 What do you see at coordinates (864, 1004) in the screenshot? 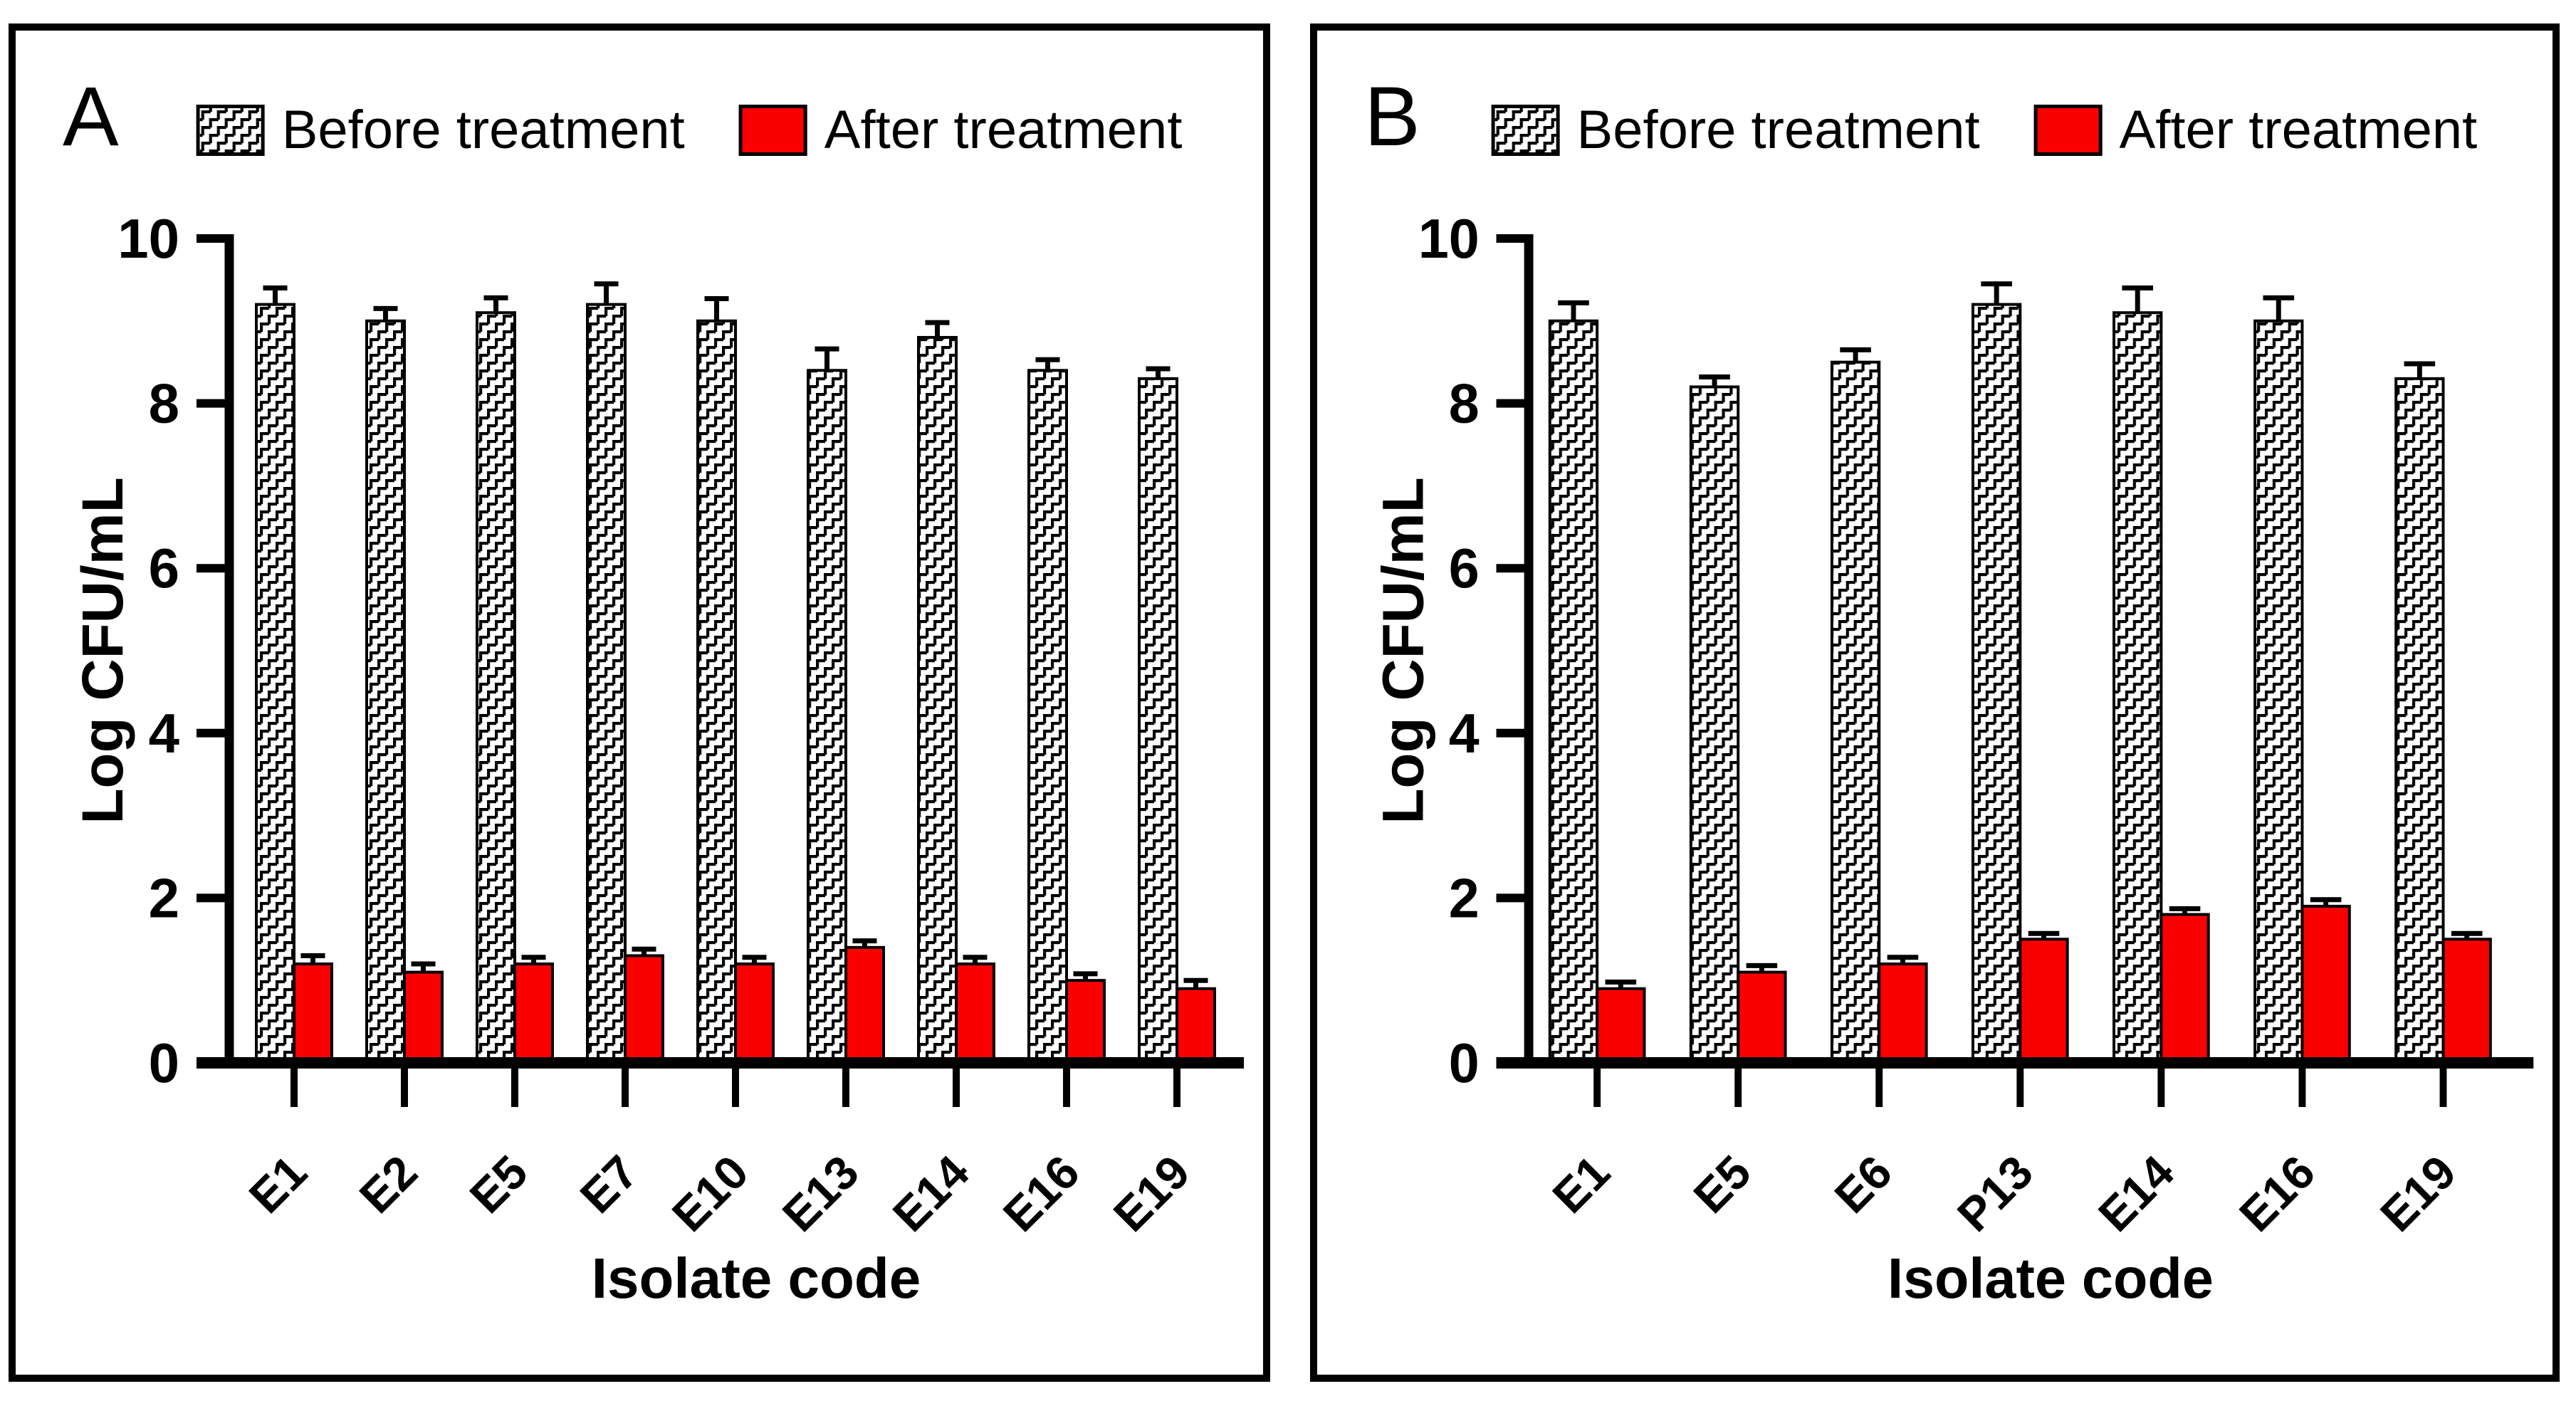
I see `bar-after-E13` at bounding box center [864, 1004].